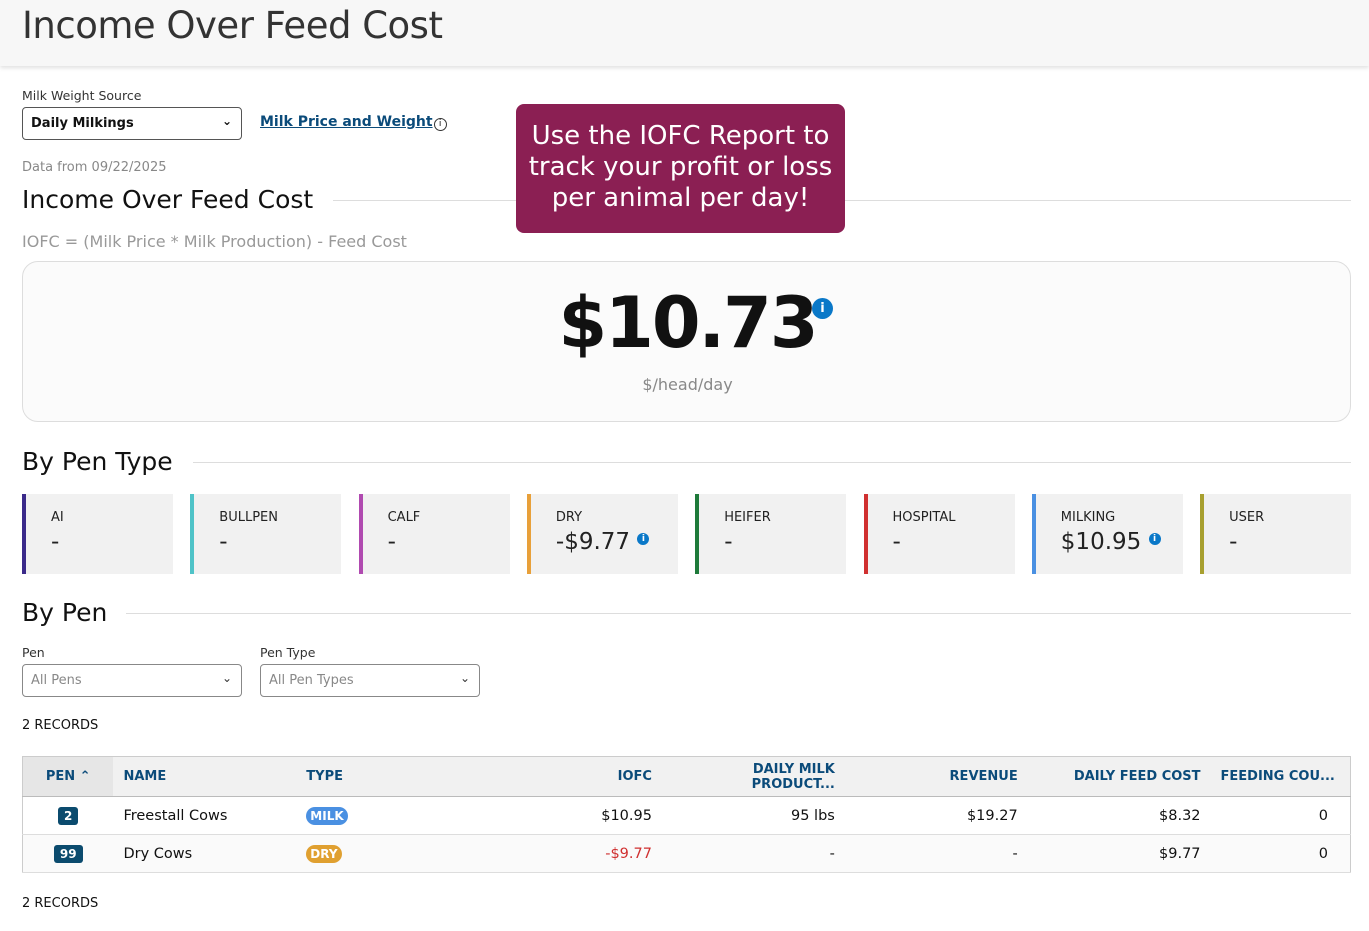  What do you see at coordinates (687, 384) in the screenshot?
I see `iofc-unit: $/head/day` at bounding box center [687, 384].